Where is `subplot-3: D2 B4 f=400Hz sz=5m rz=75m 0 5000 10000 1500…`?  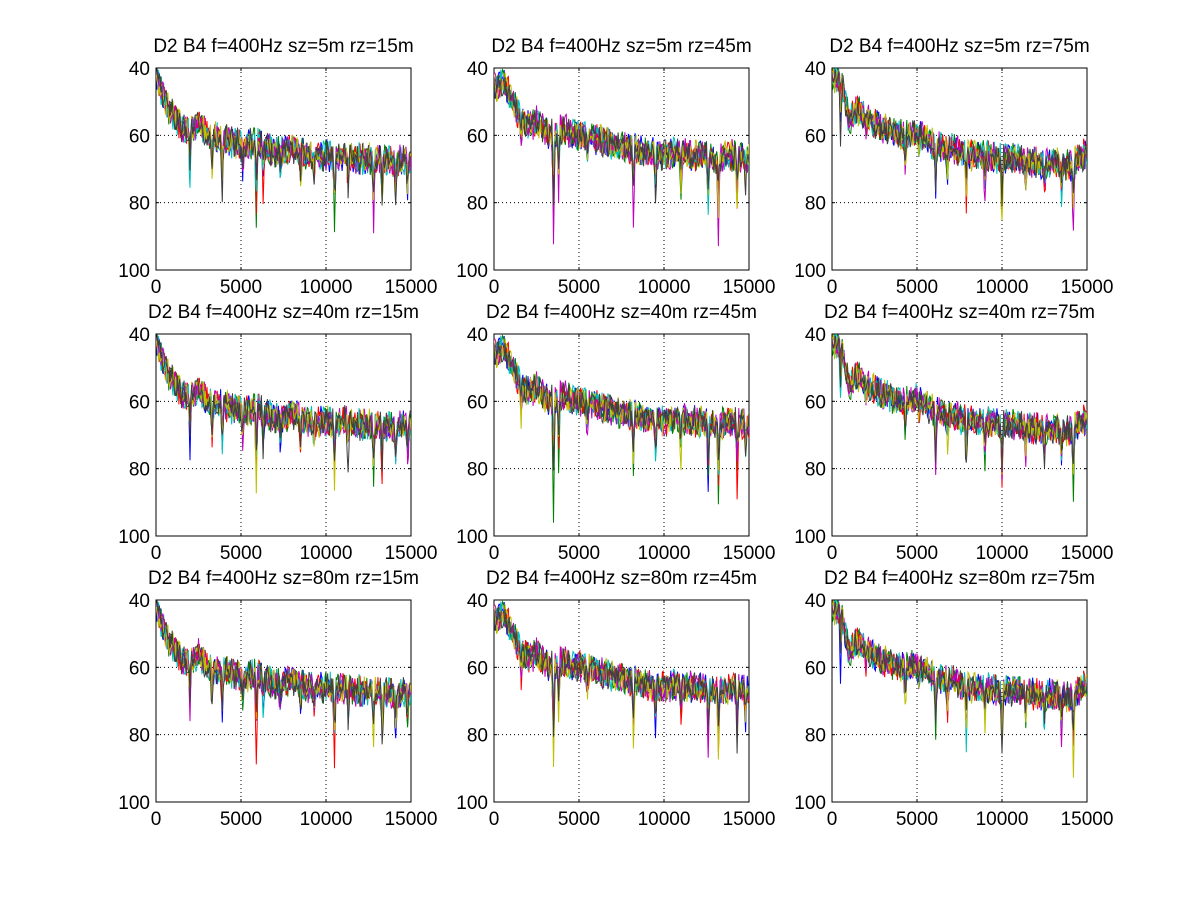 subplot-3: D2 B4 f=400Hz sz=5m rz=75m 0 5000 10000 1500… is located at coordinates (953, 167).